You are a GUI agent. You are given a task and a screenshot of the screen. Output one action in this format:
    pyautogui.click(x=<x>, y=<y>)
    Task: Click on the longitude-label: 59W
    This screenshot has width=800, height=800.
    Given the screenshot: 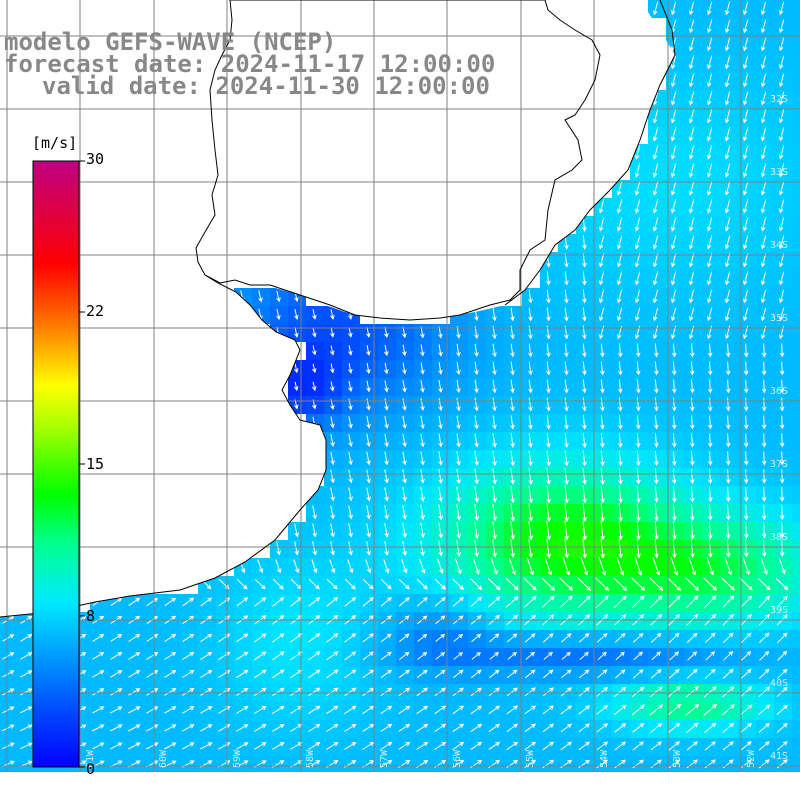 What is the action you would take?
    pyautogui.click(x=237, y=758)
    